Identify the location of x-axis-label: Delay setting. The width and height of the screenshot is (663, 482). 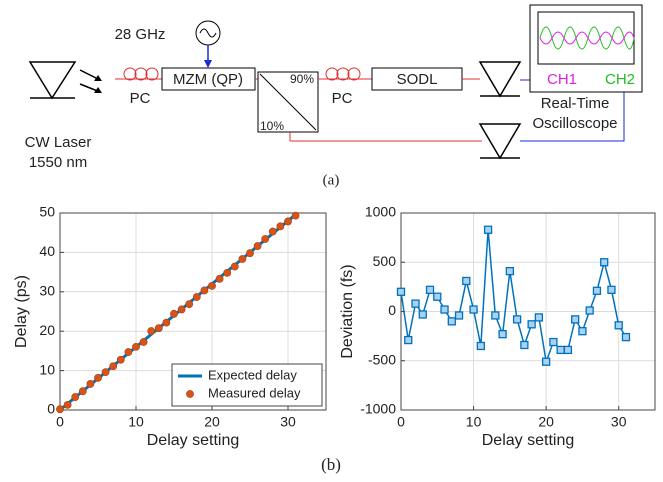
(193, 440).